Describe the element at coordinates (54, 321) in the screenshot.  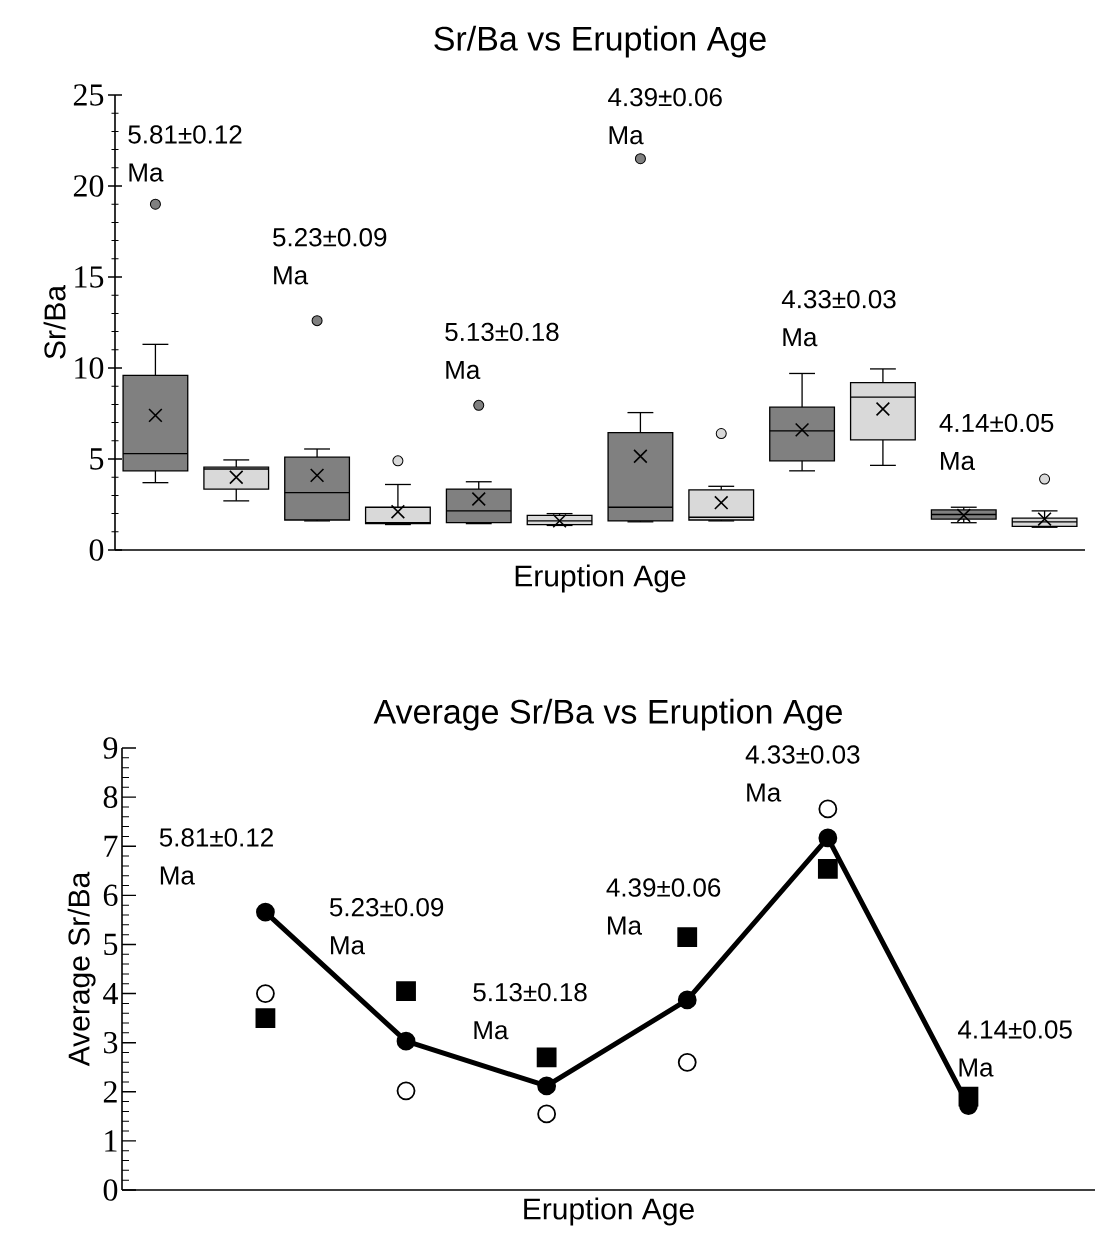
I see `y-axis-title: Sr/Ba` at that location.